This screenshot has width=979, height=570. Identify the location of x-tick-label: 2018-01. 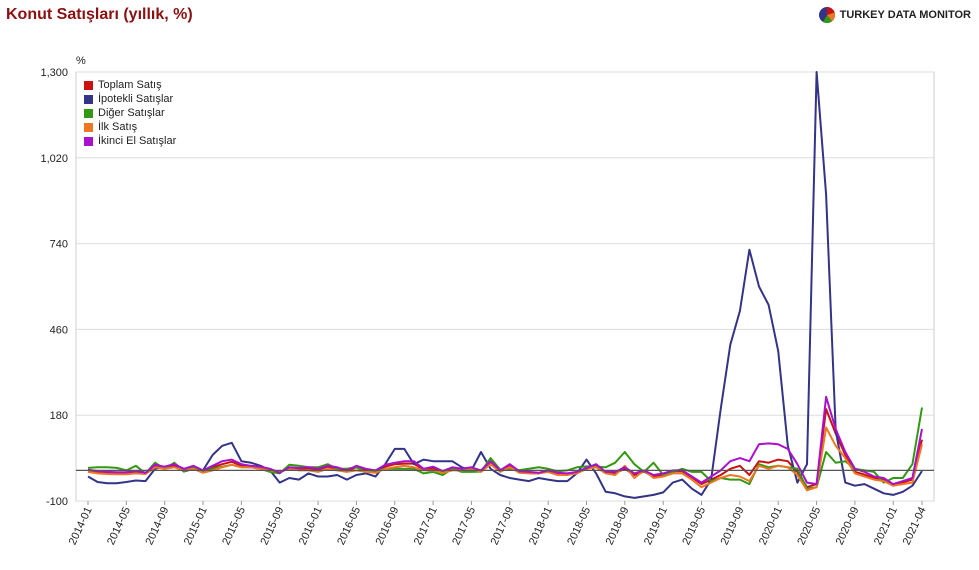
(541, 526).